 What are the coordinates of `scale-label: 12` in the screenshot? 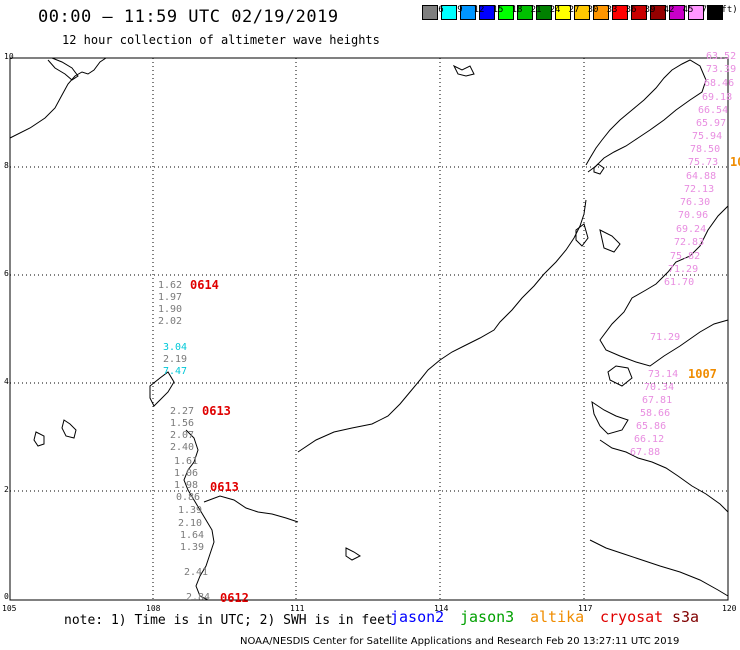 It's located at (479, 10).